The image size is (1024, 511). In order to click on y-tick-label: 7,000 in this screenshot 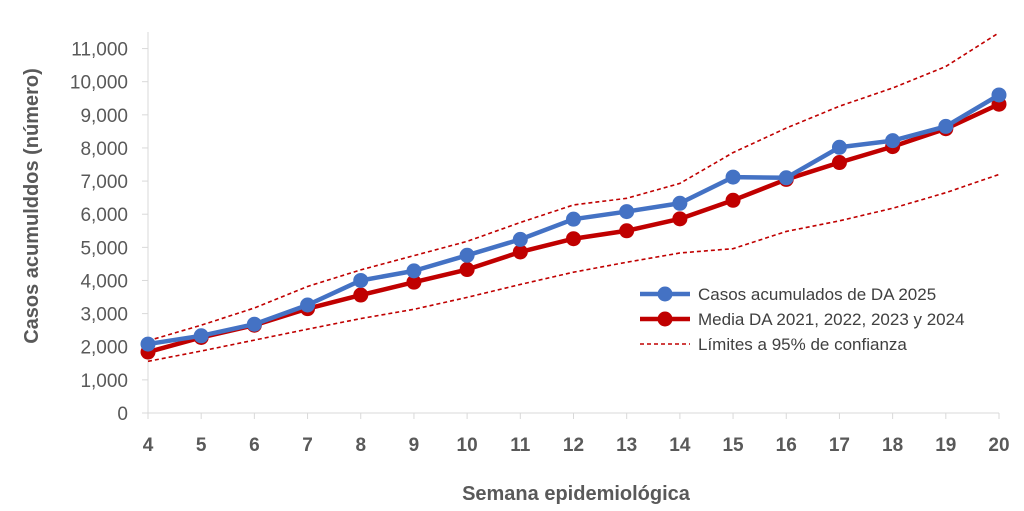, I will do `click(104, 182)`.